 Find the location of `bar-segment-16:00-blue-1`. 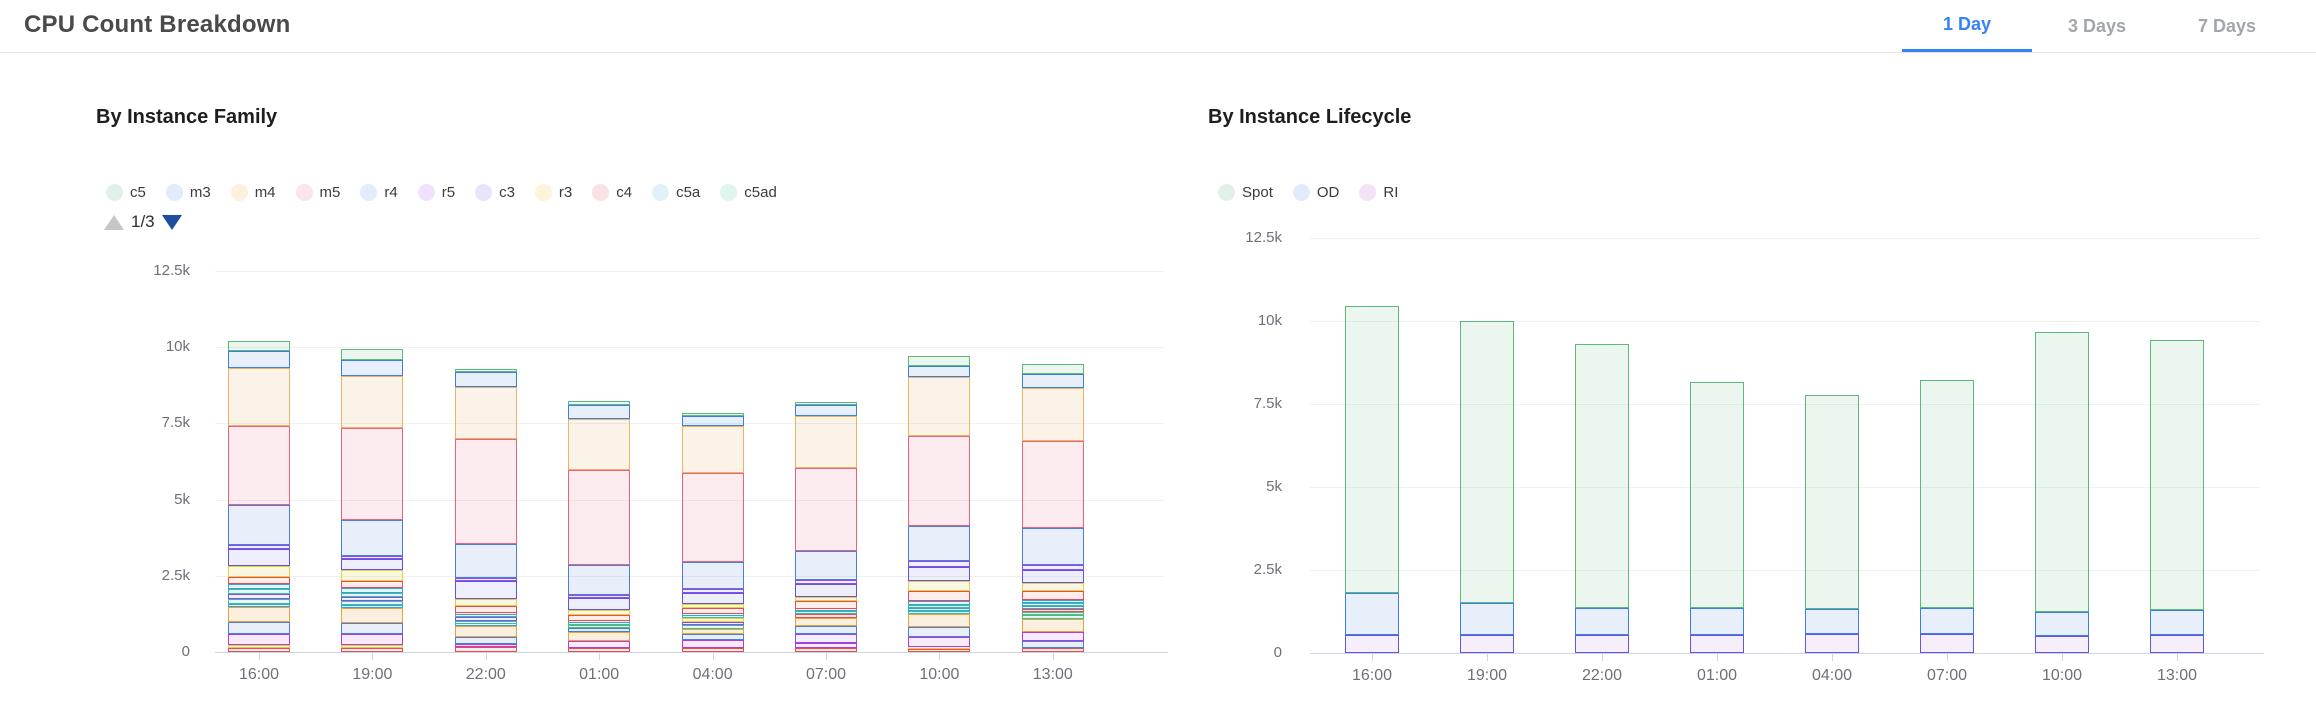

bar-segment-16:00-blue-1 is located at coordinates (1372, 614).